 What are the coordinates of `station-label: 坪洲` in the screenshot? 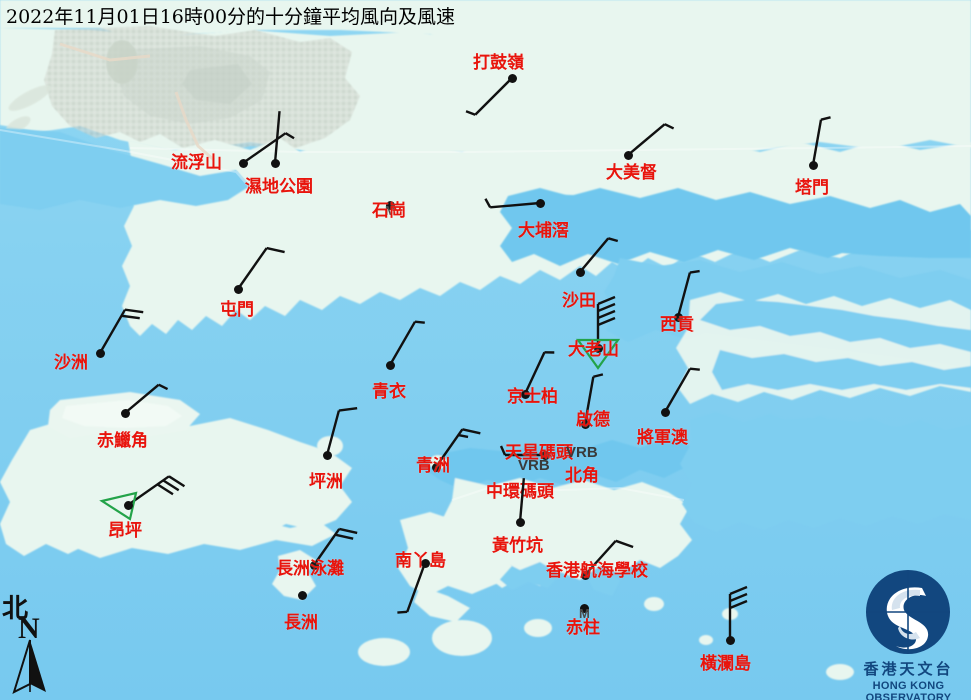 It's located at (326, 482).